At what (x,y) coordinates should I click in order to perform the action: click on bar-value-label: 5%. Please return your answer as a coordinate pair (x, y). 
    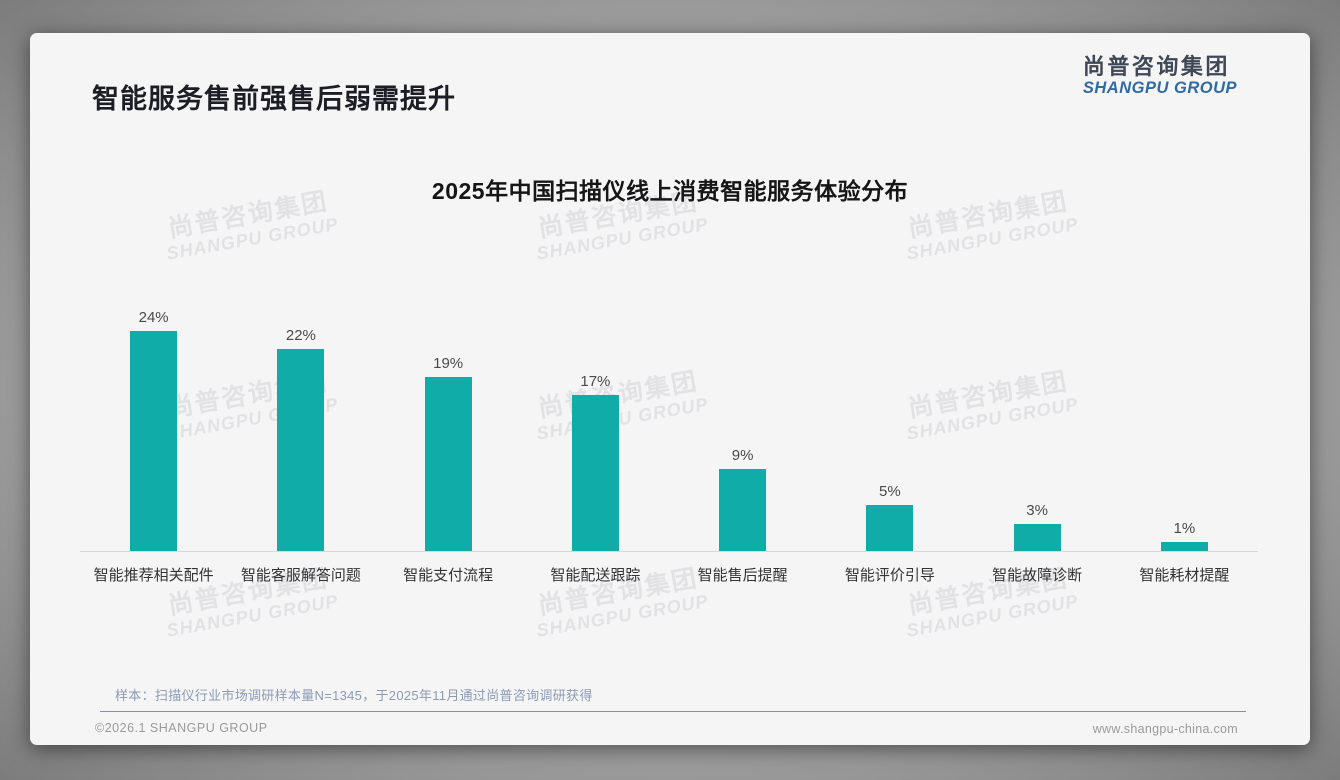
    Looking at the image, I should click on (890, 492).